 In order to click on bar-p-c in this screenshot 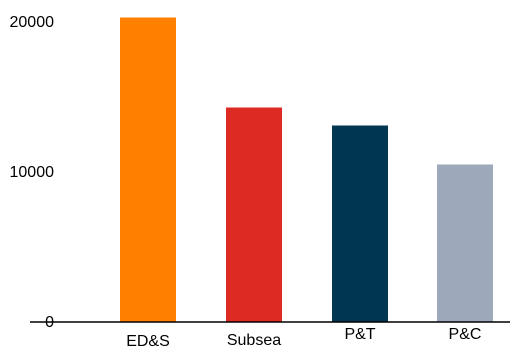, I will do `click(465, 243)`.